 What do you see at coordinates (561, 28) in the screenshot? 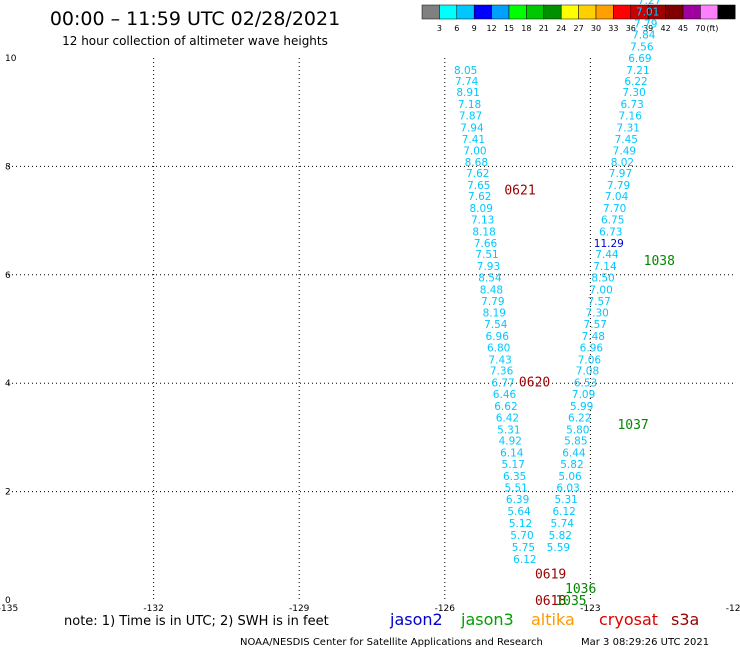
I see `colorbar-label: 24` at bounding box center [561, 28].